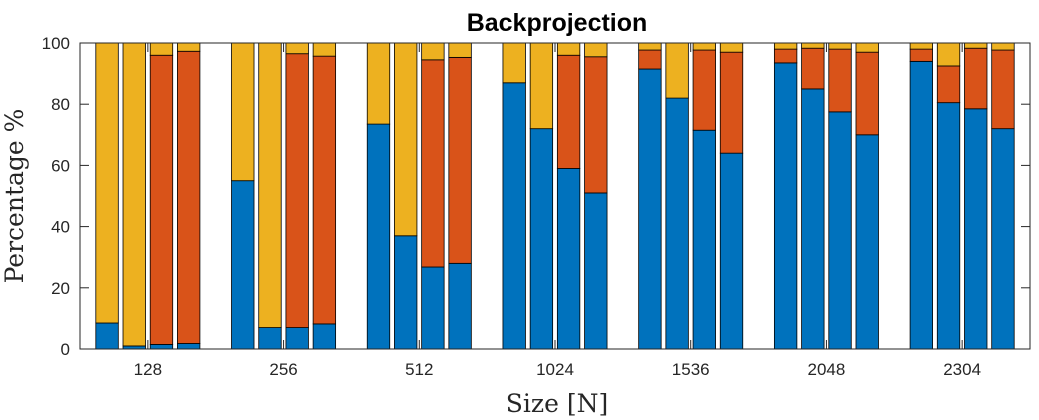 Image resolution: width=1039 pixels, height=420 pixels. Describe the element at coordinates (555, 369) in the screenshot. I see `x-tick-label-1024: 1024` at that location.